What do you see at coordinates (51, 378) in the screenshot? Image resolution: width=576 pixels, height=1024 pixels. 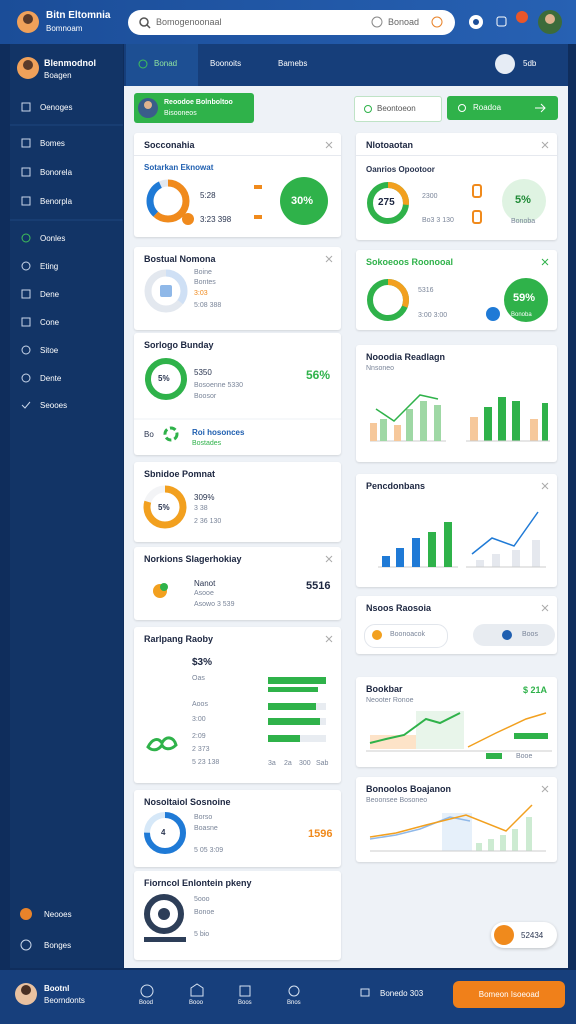 I see `menu-item: Dente` at bounding box center [51, 378].